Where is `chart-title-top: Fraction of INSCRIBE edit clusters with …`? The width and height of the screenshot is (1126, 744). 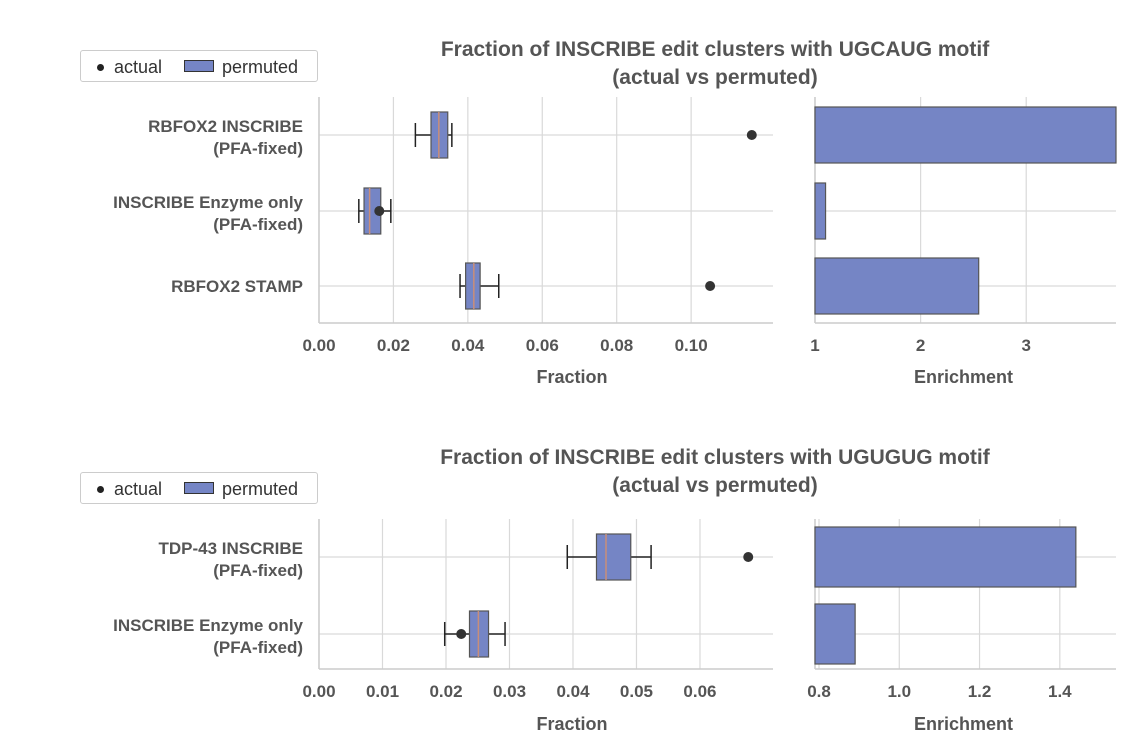 chart-title-top: Fraction of INSCRIBE edit clusters with … is located at coordinates (715, 63).